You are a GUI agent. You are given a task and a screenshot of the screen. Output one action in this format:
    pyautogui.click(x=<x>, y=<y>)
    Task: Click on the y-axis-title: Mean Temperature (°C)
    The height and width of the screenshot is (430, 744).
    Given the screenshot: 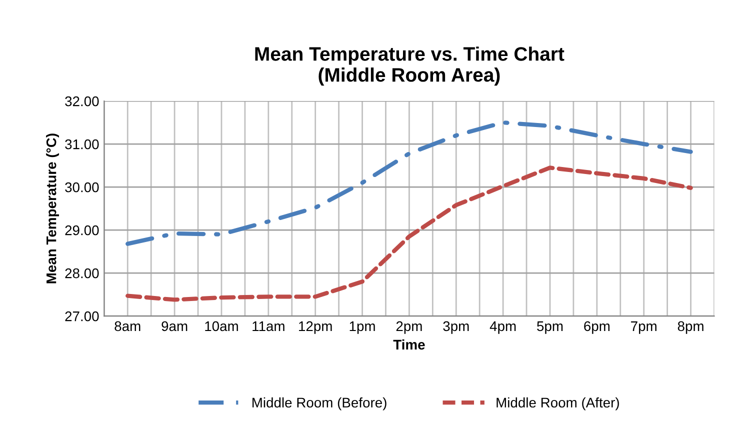 What is the action you would take?
    pyautogui.click(x=52, y=209)
    